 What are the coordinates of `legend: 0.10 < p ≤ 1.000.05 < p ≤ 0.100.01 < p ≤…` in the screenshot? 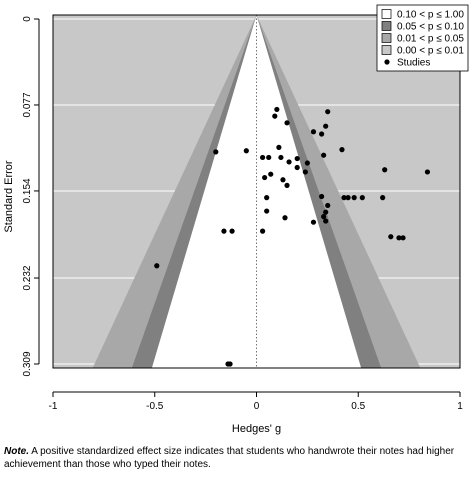 It's located at (422, 38).